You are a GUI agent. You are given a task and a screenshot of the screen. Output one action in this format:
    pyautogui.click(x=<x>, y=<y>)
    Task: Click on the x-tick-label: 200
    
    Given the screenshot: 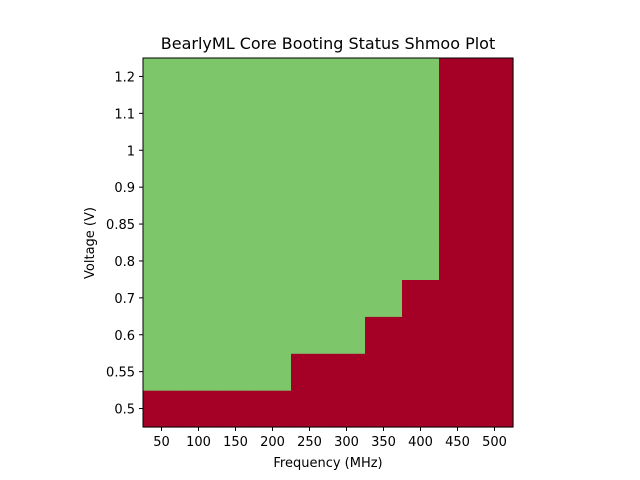 What is the action you would take?
    pyautogui.click(x=272, y=442)
    